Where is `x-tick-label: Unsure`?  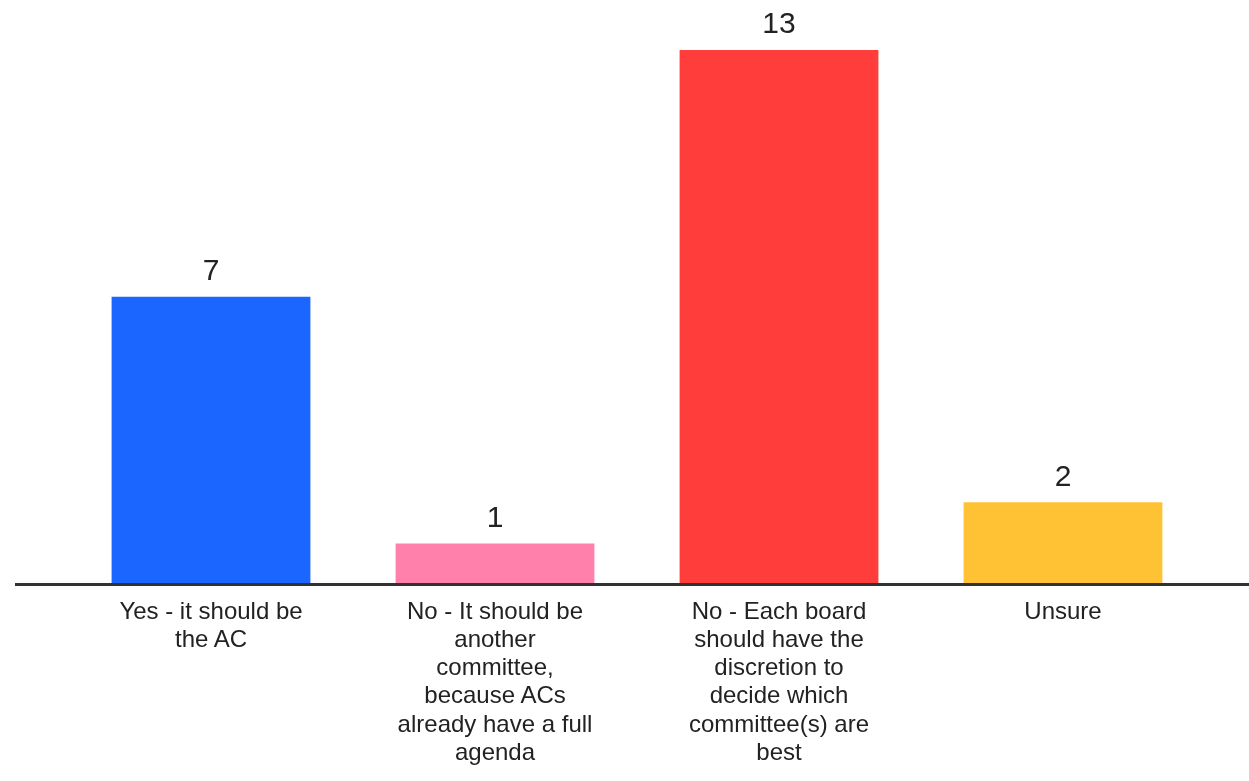 x-tick-label: Unsure is located at coordinates (1063, 611).